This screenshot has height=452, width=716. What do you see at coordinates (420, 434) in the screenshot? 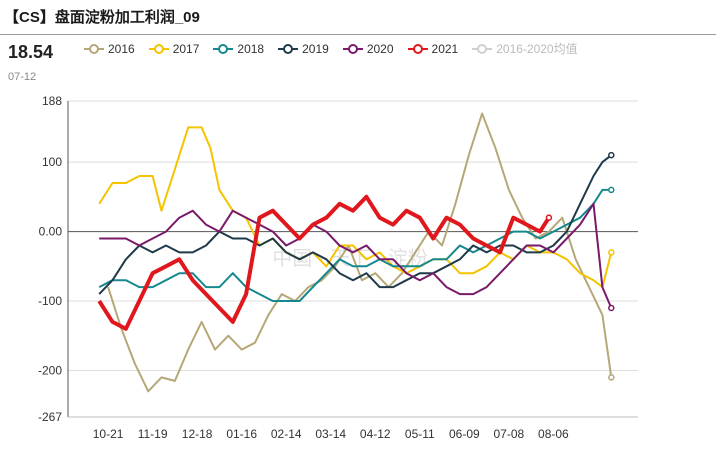
I see `x-tick-label: 05-11` at bounding box center [420, 434].